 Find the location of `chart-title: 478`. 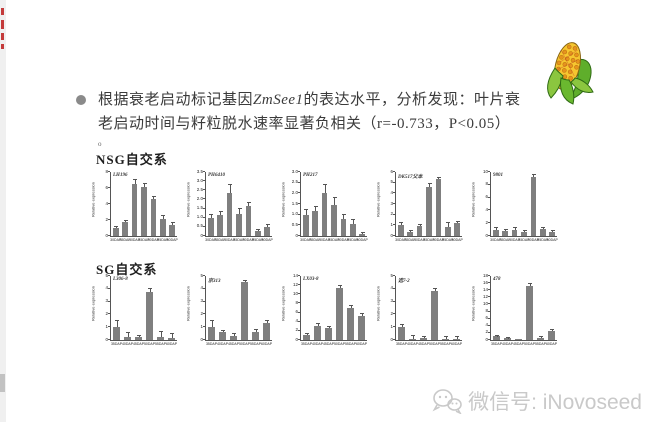

chart-title: 478 is located at coordinates (497, 279).